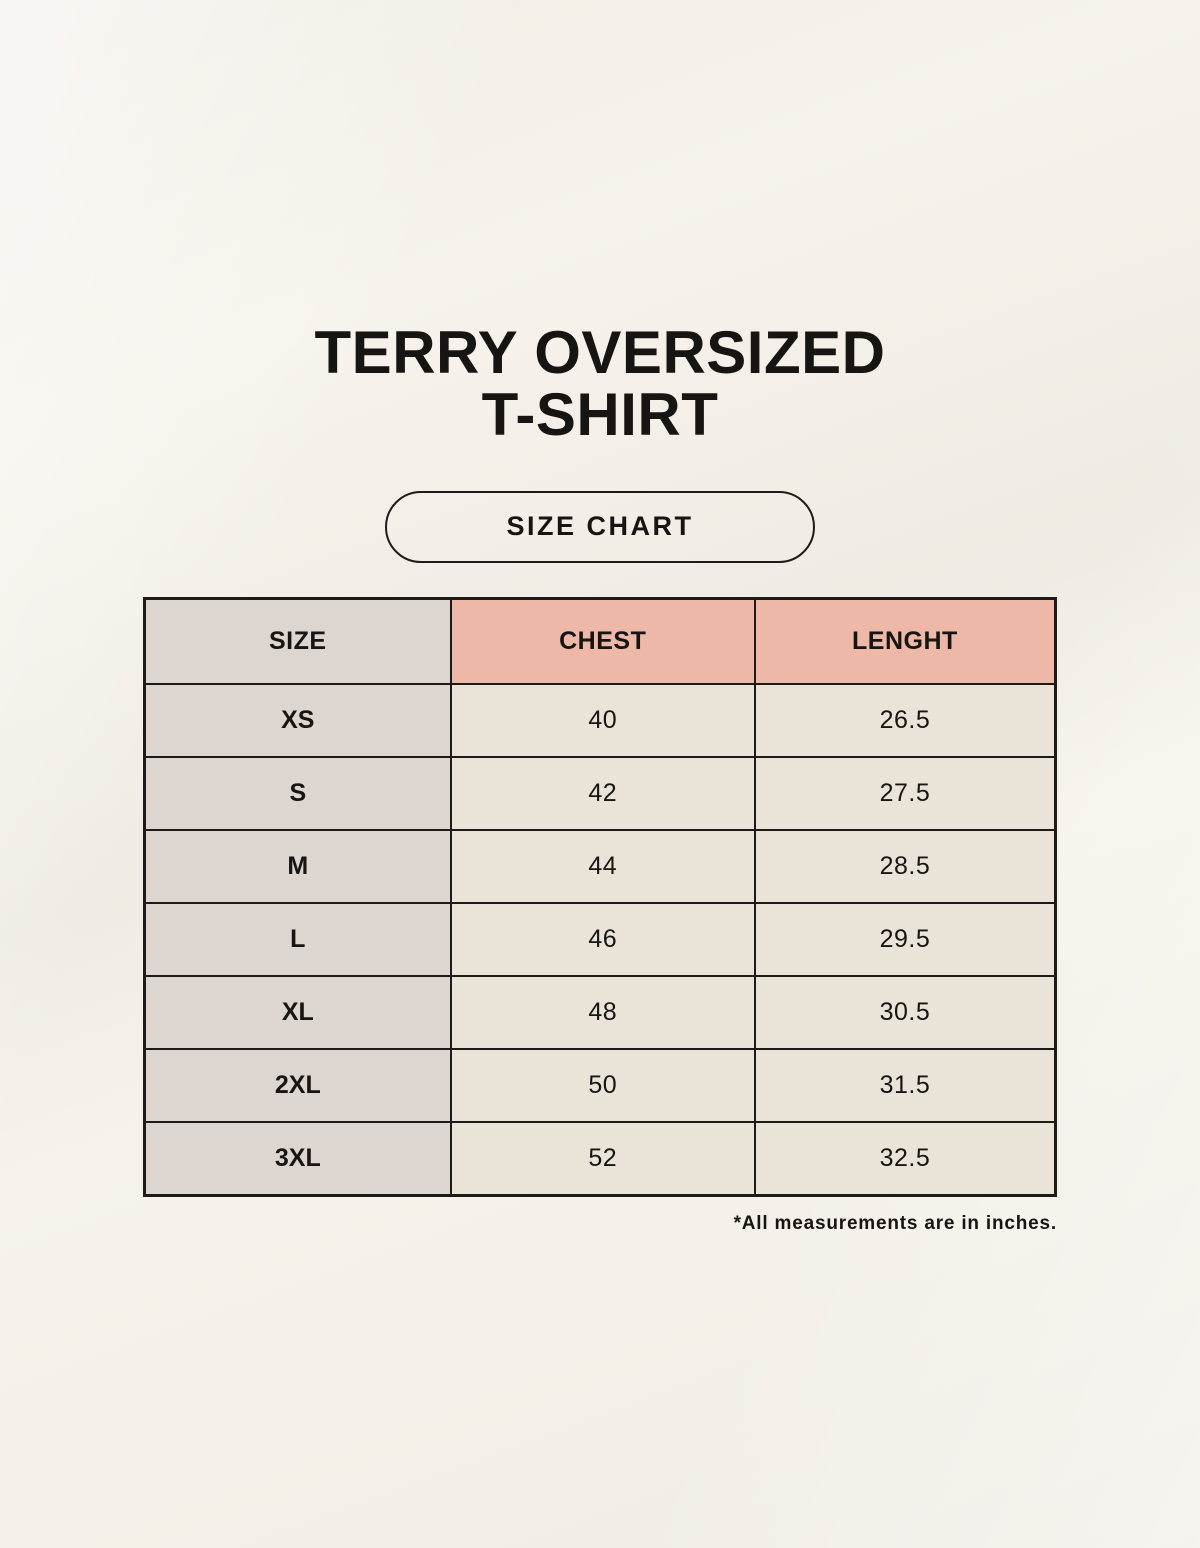 The width and height of the screenshot is (1200, 1548). I want to click on size-chart-button: SIZE CHART, so click(600, 526).